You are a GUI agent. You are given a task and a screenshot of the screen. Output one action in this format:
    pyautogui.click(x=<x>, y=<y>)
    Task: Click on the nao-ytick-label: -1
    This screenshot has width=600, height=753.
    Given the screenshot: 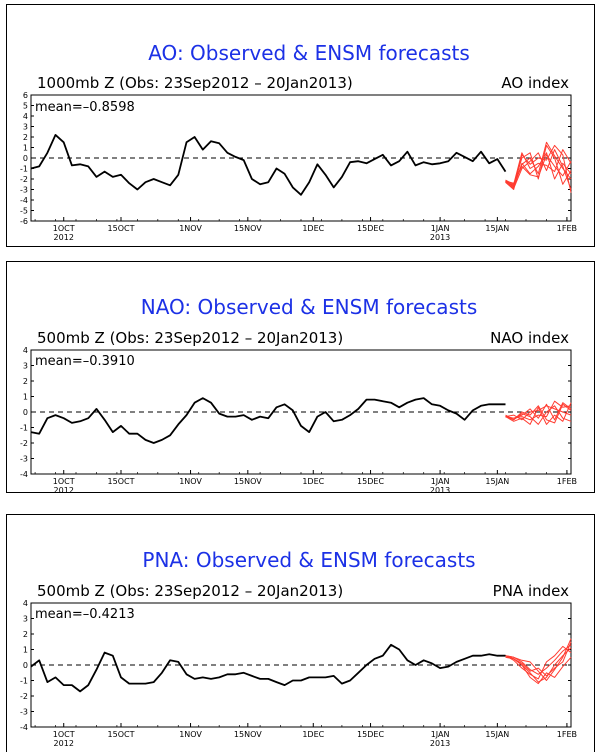 What is the action you would take?
    pyautogui.click(x=24, y=428)
    